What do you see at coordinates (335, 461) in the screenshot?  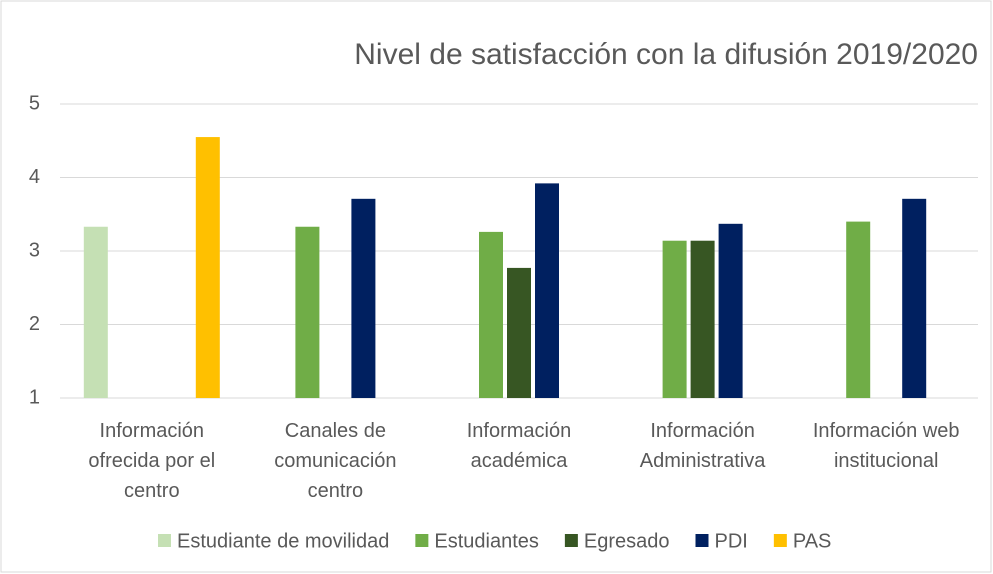 I see `x-tick-label: Canales de comunicación centro` at bounding box center [335, 461].